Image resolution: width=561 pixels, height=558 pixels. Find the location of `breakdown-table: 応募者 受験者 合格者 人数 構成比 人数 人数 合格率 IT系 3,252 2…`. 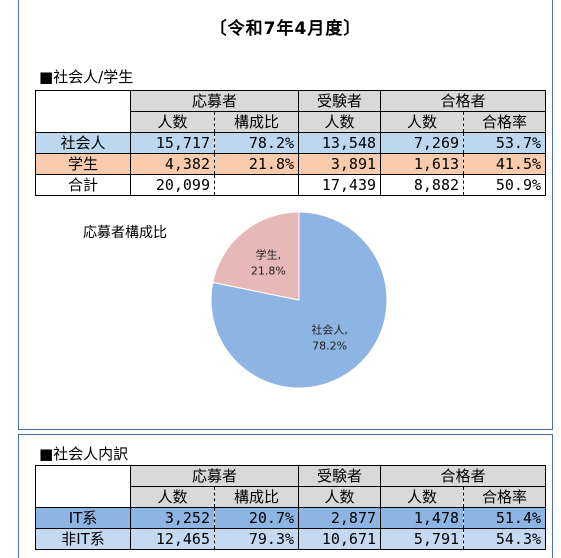

breakdown-table: 応募者 受験者 合格者 人数 構成比 人数 人数 合格率 IT系 3,252 2… is located at coordinates (291, 507).